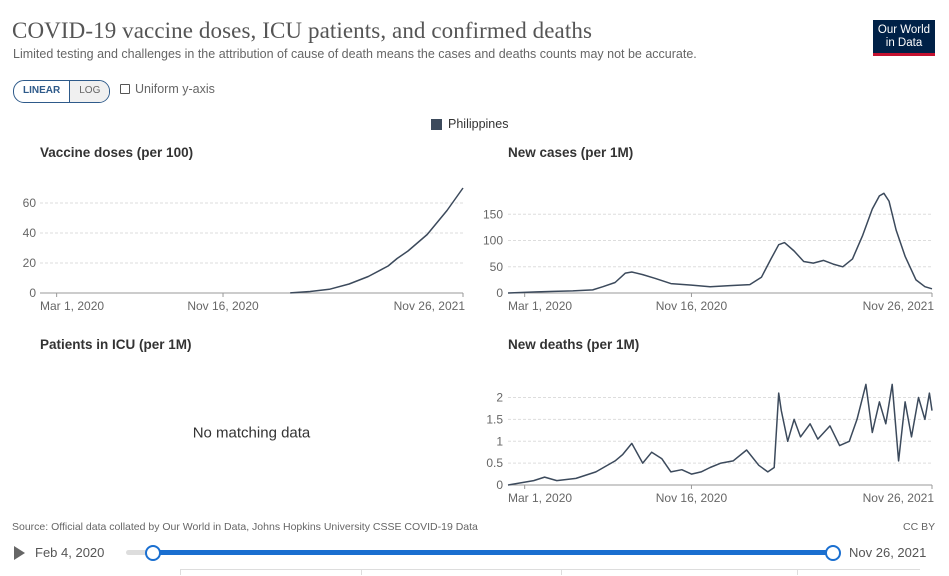 This screenshot has width=949, height=576. I want to click on panel-title: Patients in ICU (per 1M), so click(116, 344).